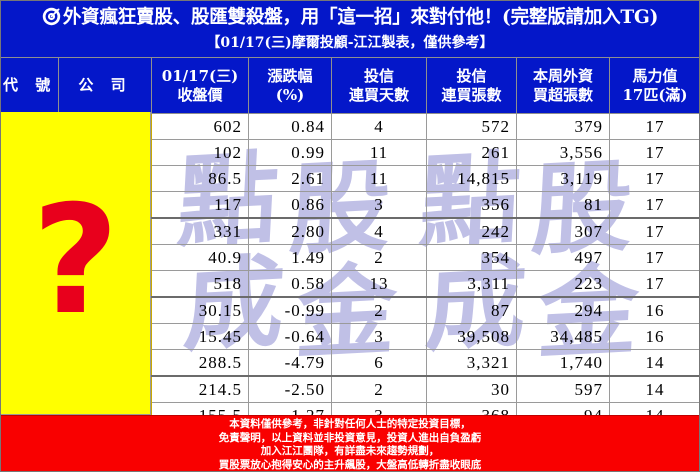  Describe the element at coordinates (378, 94) in the screenshot. I see `header-line-2: 連買天數` at that location.